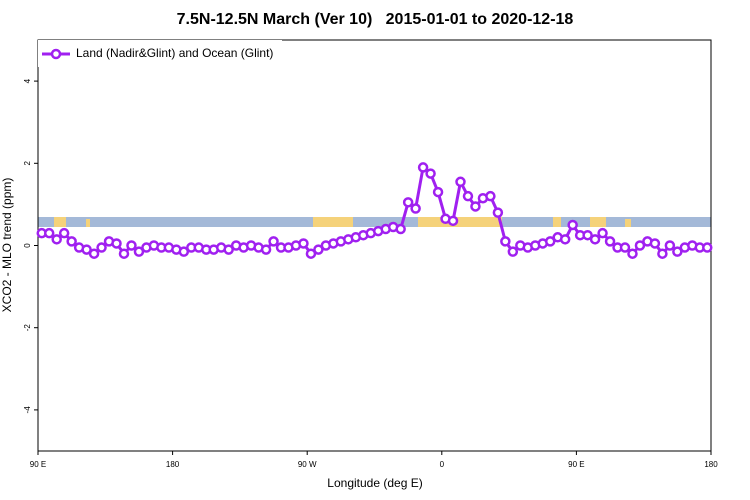 The image size is (750, 500). Describe the element at coordinates (442, 464) in the screenshot. I see `x-tick-label: 0` at that location.